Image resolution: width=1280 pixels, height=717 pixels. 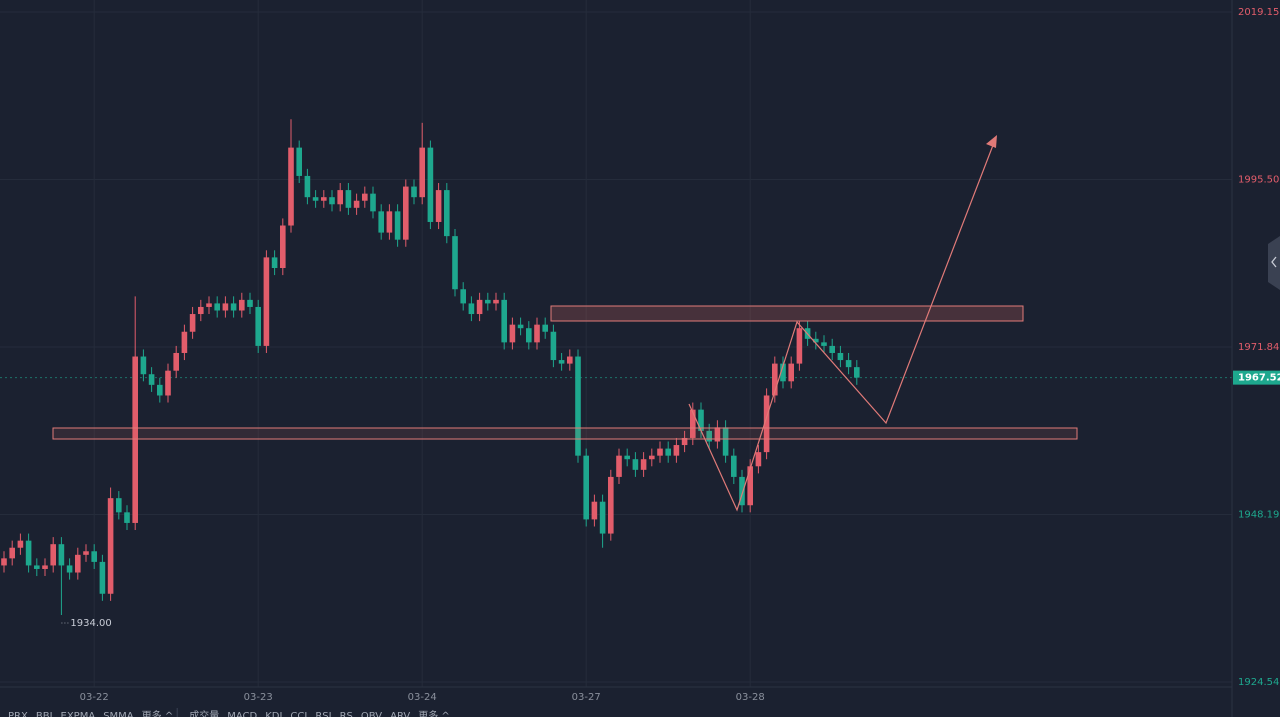 What do you see at coordinates (1258, 682) in the screenshot?
I see `y-tick-label: 1924.54` at bounding box center [1258, 682].